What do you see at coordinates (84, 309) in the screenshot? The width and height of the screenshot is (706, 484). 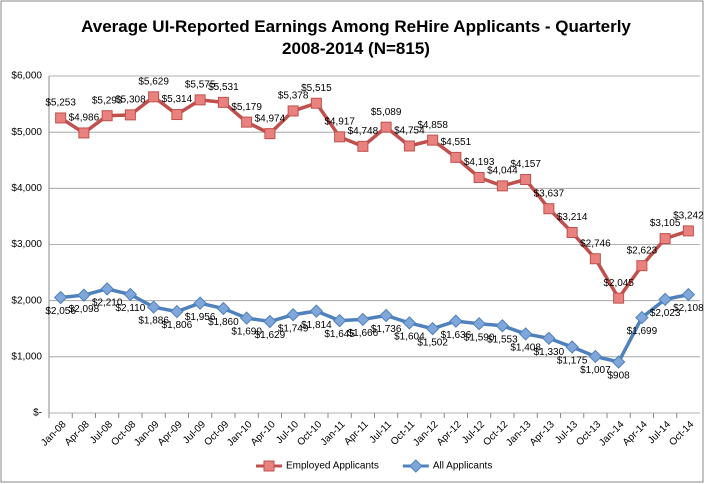 I see `data-label: $2,098` at bounding box center [84, 309].